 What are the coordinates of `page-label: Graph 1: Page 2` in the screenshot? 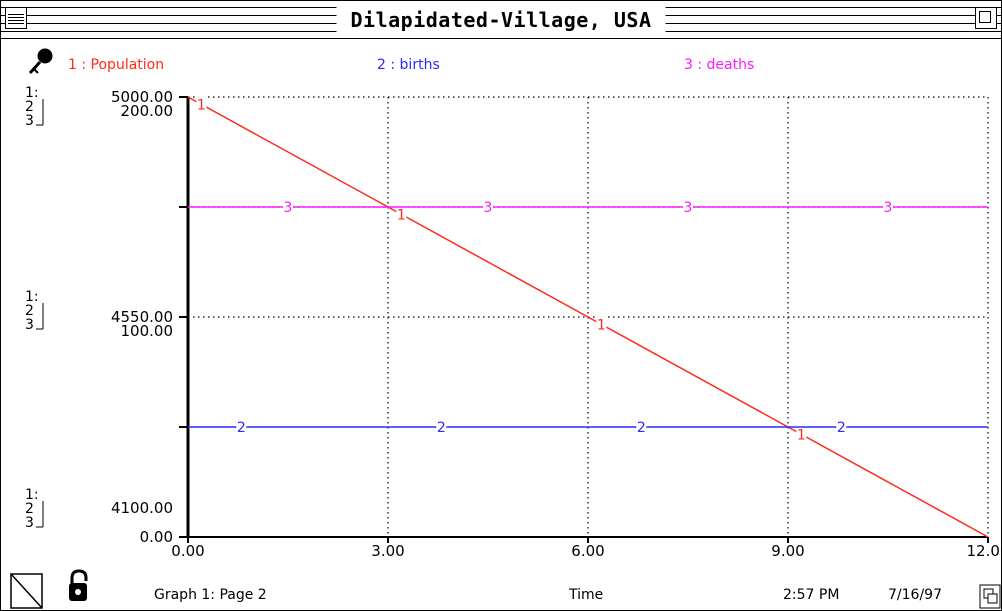 It's located at (210, 595).